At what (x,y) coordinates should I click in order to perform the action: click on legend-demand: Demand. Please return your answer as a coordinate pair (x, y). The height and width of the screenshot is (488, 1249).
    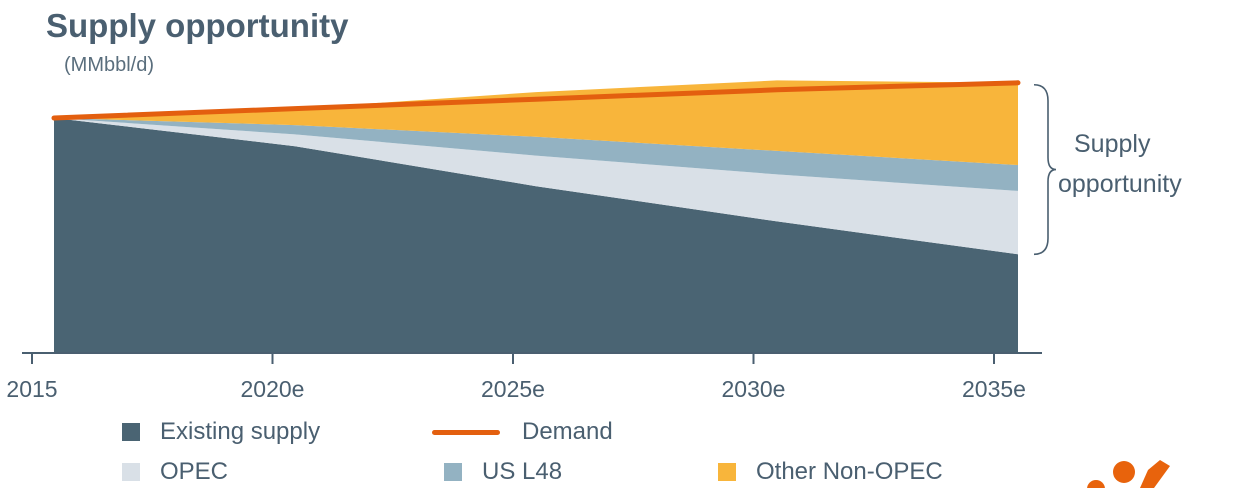
    Looking at the image, I should click on (522, 432).